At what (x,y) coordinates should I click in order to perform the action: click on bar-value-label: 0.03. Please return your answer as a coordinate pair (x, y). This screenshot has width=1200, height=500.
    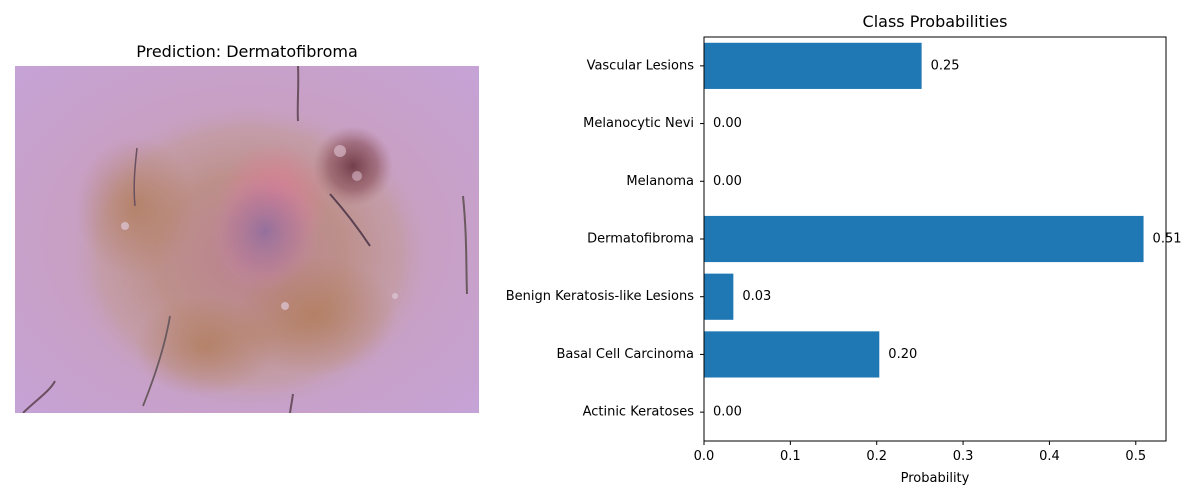
    Looking at the image, I should click on (756, 296).